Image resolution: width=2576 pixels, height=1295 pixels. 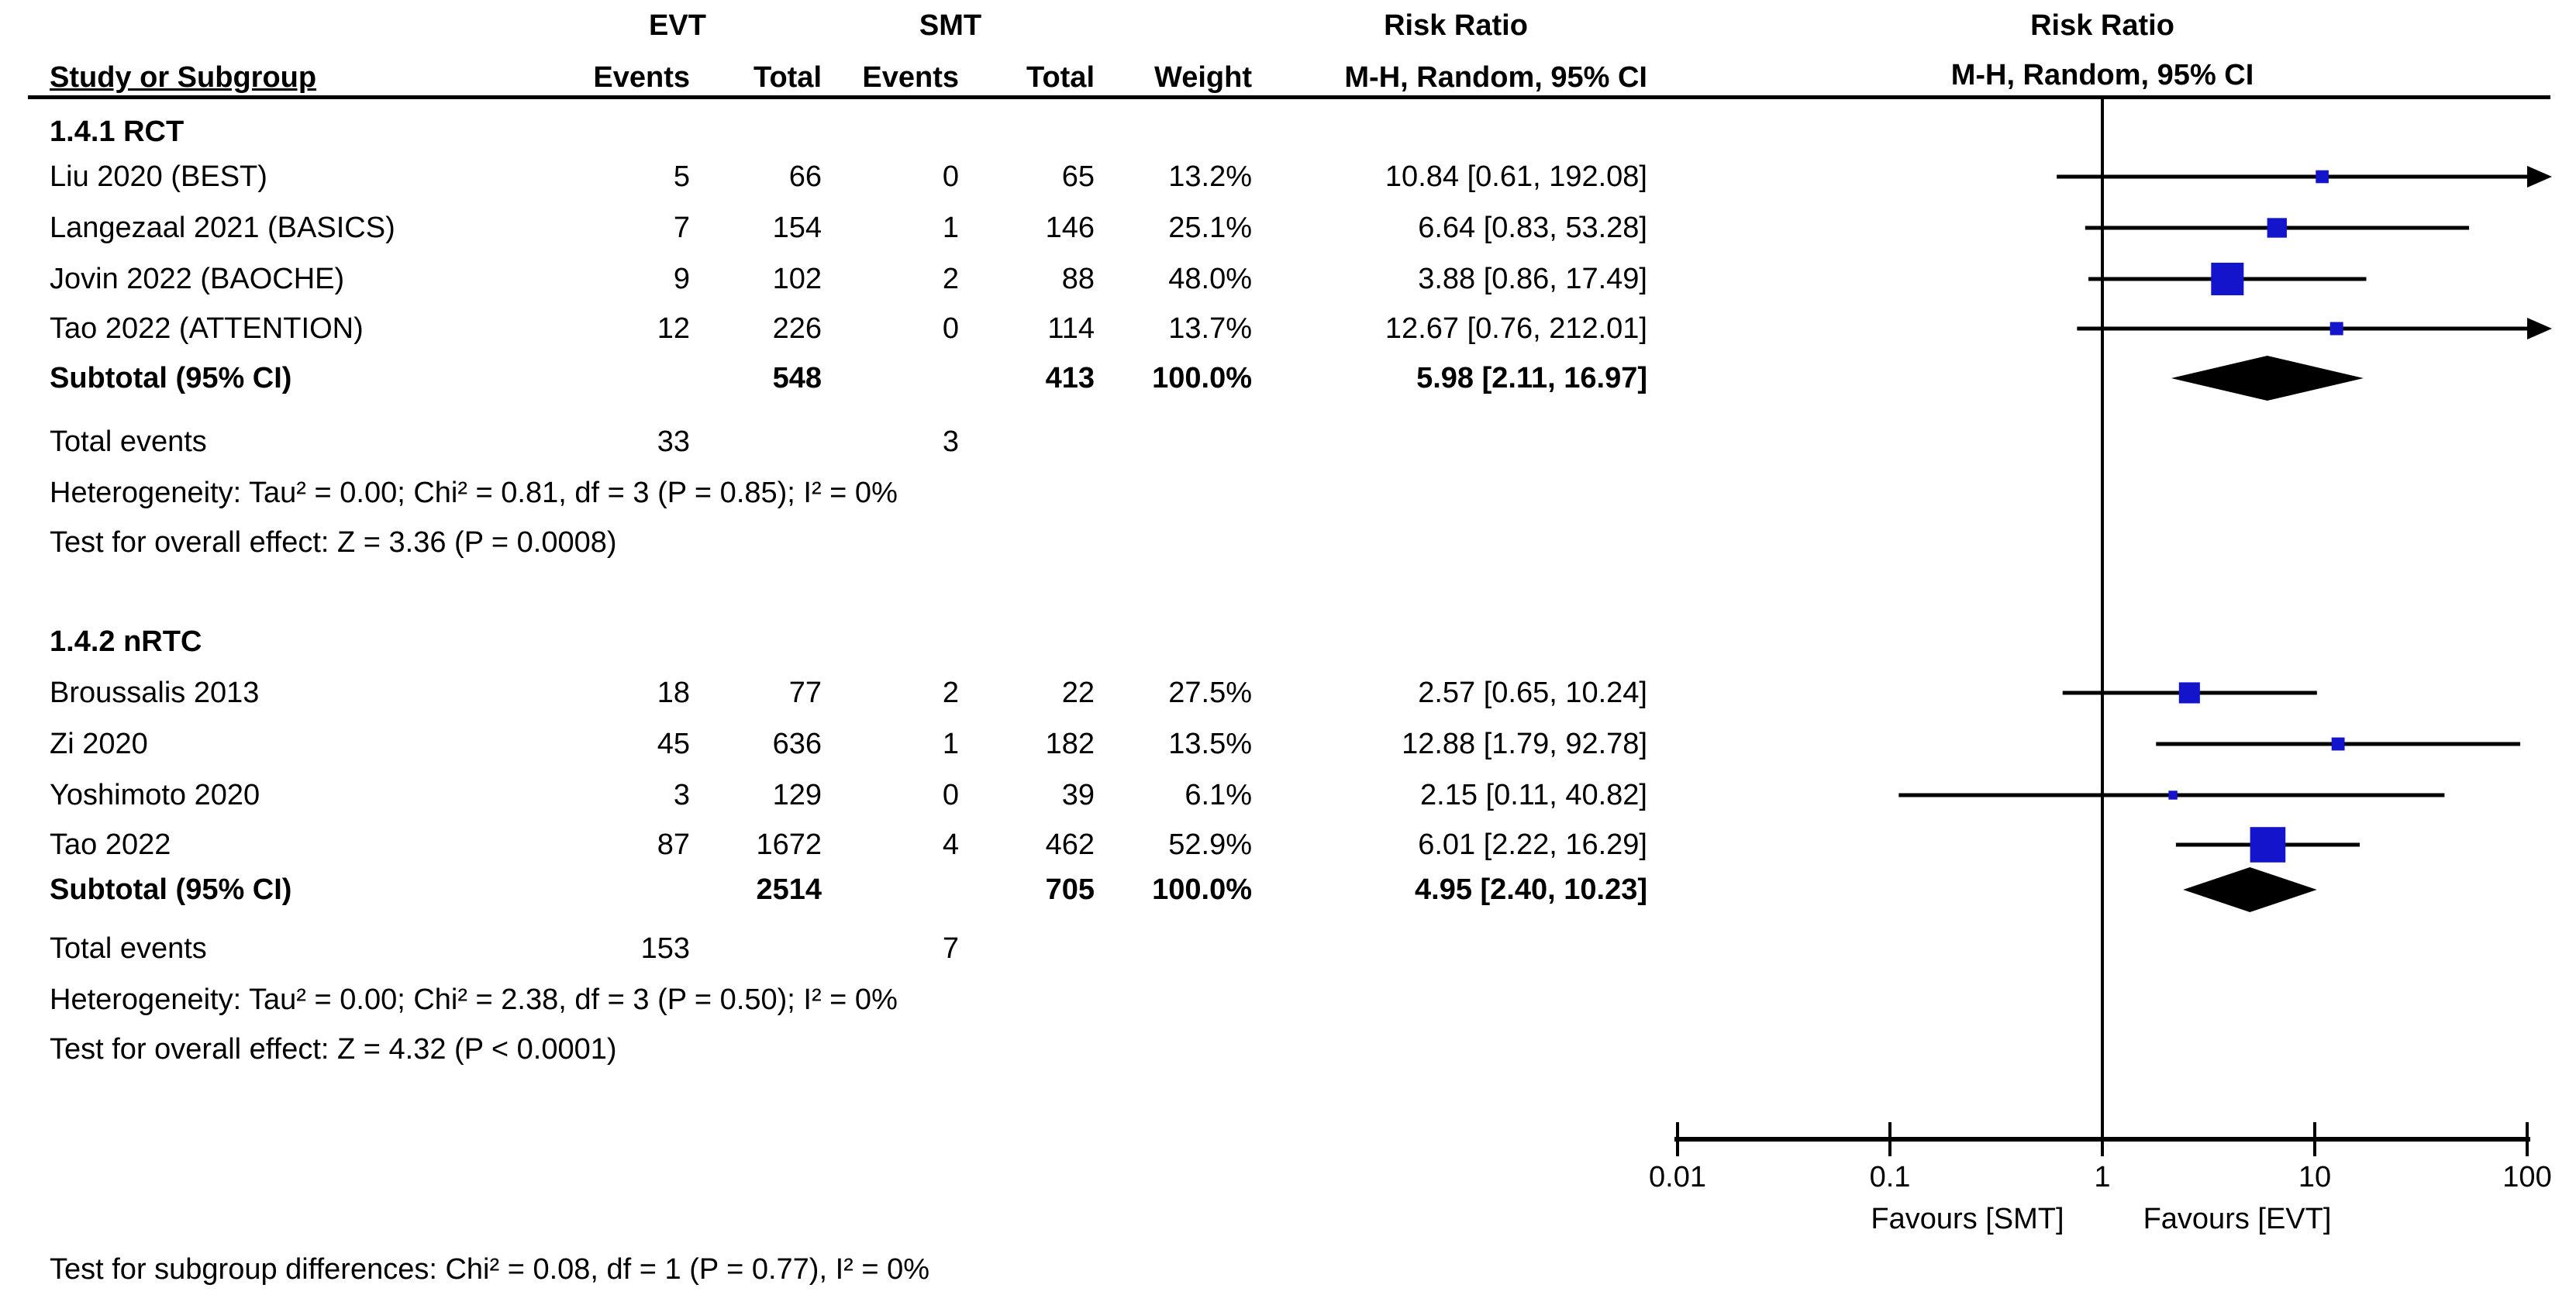 What do you see at coordinates (222, 227) in the screenshot?
I see `study-label: Langezaal 2021 (BASICS)` at bounding box center [222, 227].